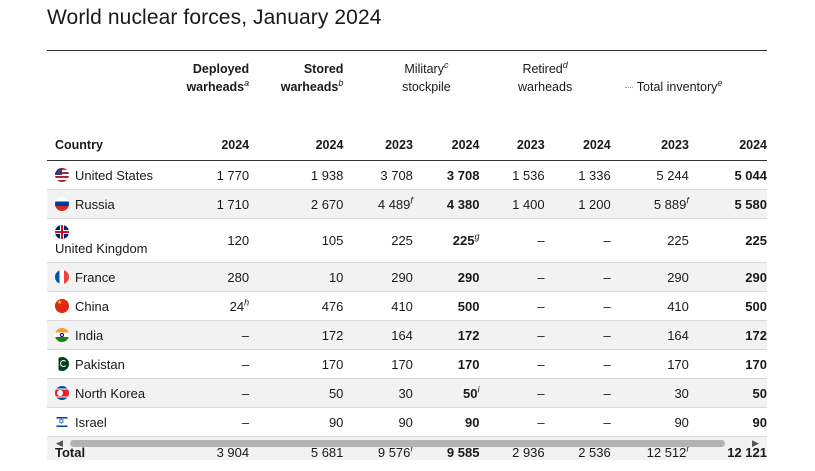 This screenshot has height=471, width=815. What do you see at coordinates (378, 175) in the screenshot?
I see `cell-mil-2023: 3 708` at bounding box center [378, 175].